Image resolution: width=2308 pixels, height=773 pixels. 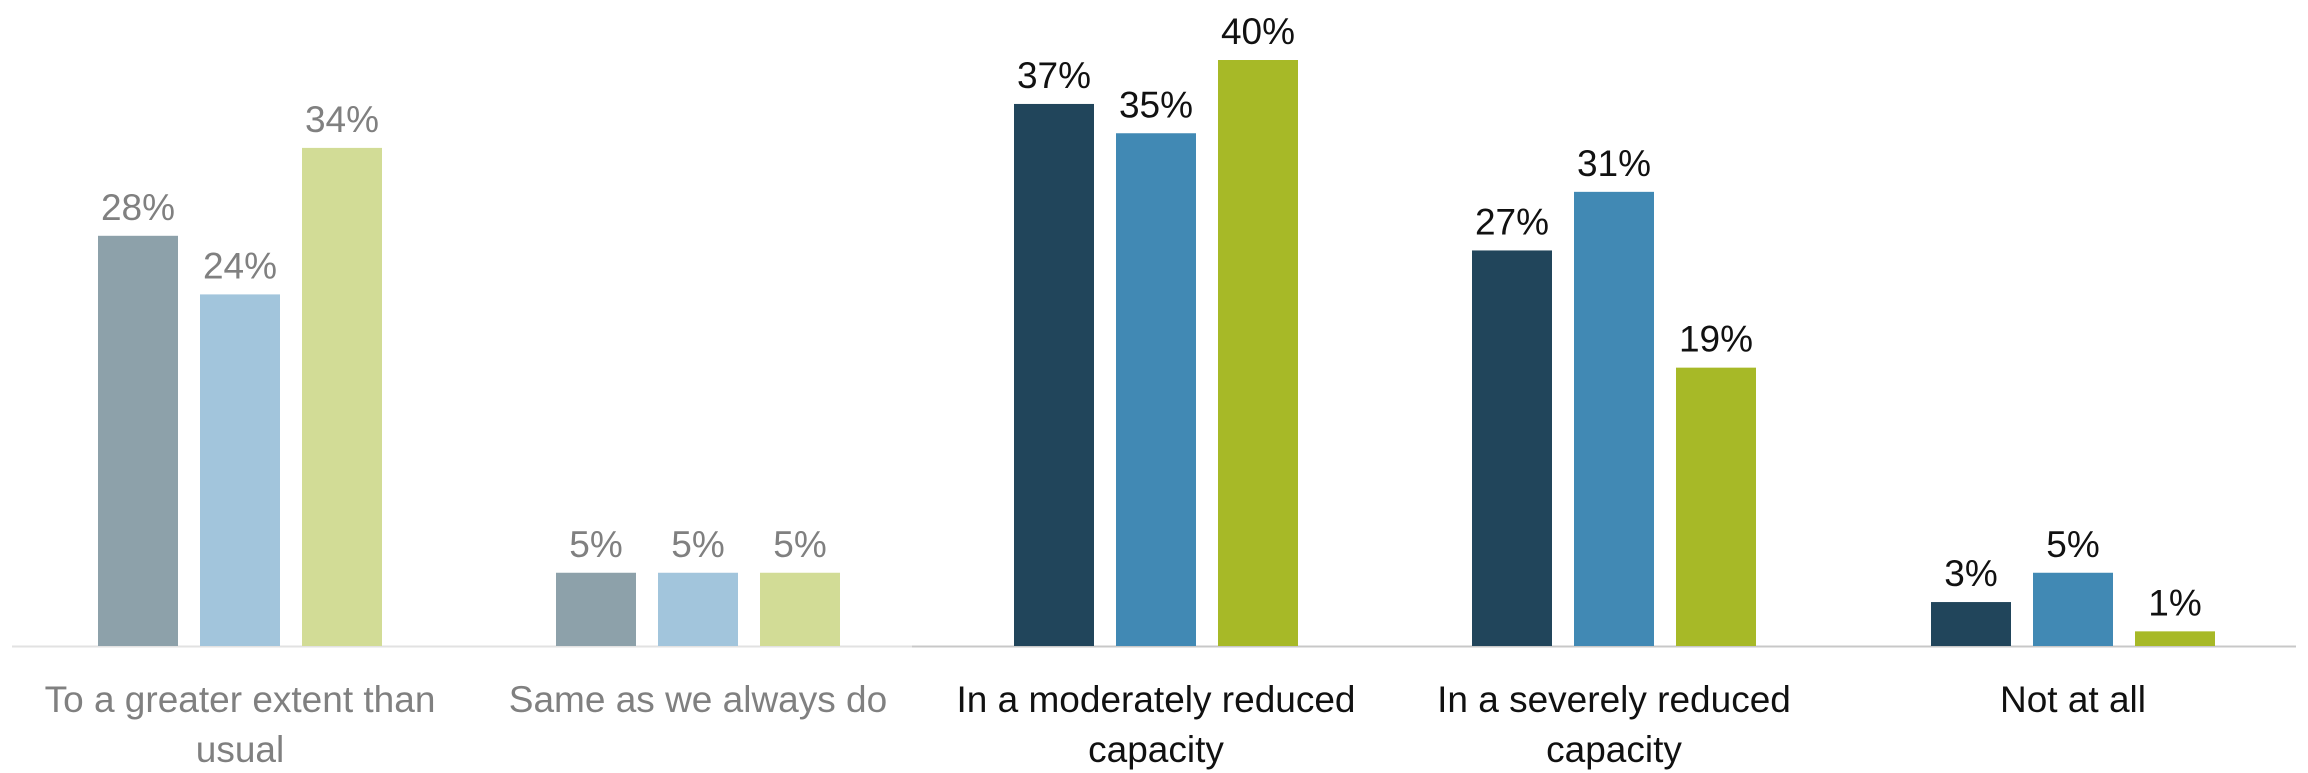 I want to click on data-label: 24%, so click(x=240, y=265).